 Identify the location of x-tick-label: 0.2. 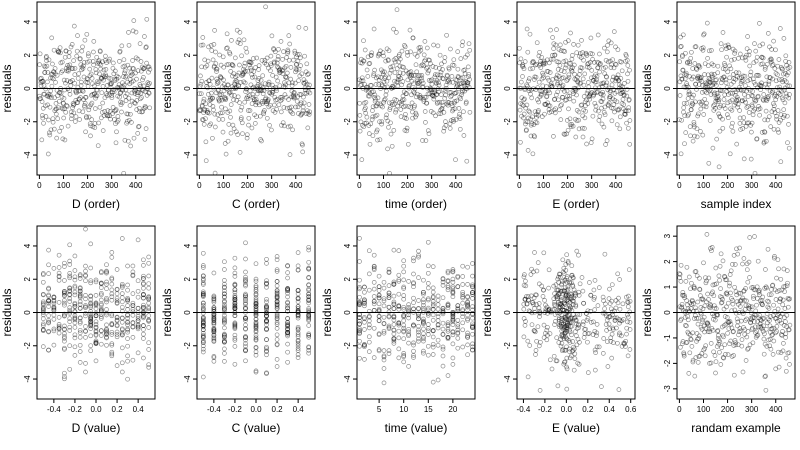
(118, 409).